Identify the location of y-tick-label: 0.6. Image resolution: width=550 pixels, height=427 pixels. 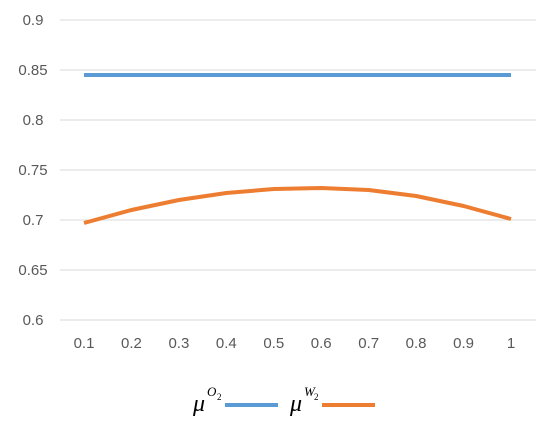
(33, 320).